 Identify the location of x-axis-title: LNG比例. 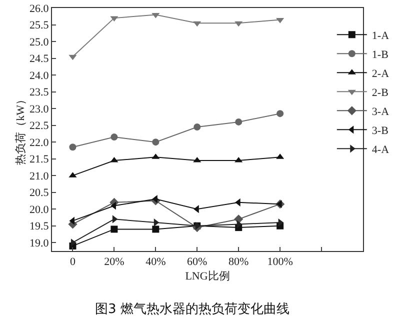
(207, 275).